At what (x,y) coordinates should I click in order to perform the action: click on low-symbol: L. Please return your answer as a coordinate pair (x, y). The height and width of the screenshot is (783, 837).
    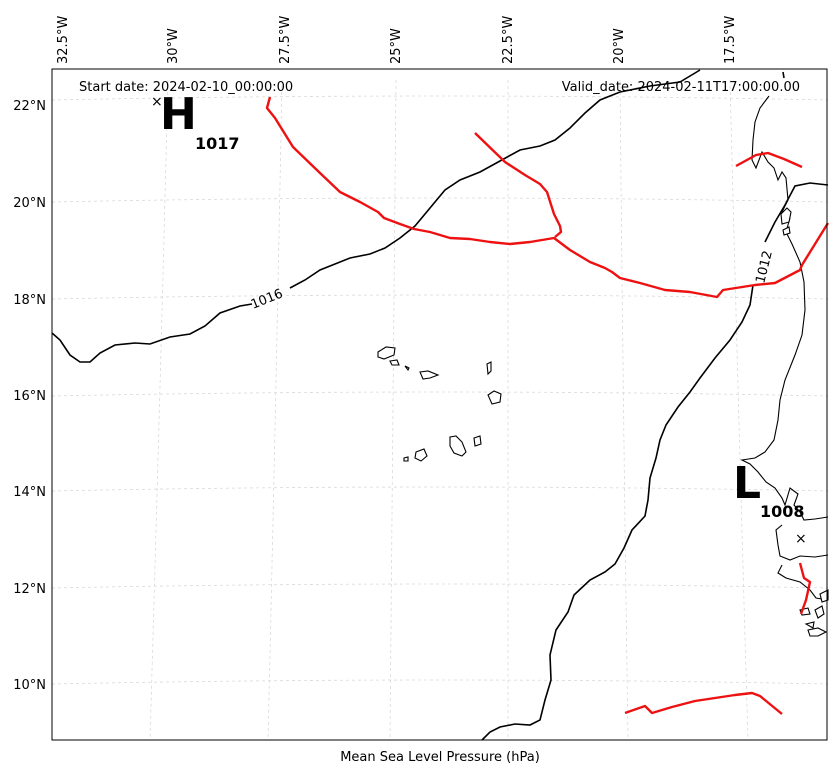
    Looking at the image, I should click on (747, 483).